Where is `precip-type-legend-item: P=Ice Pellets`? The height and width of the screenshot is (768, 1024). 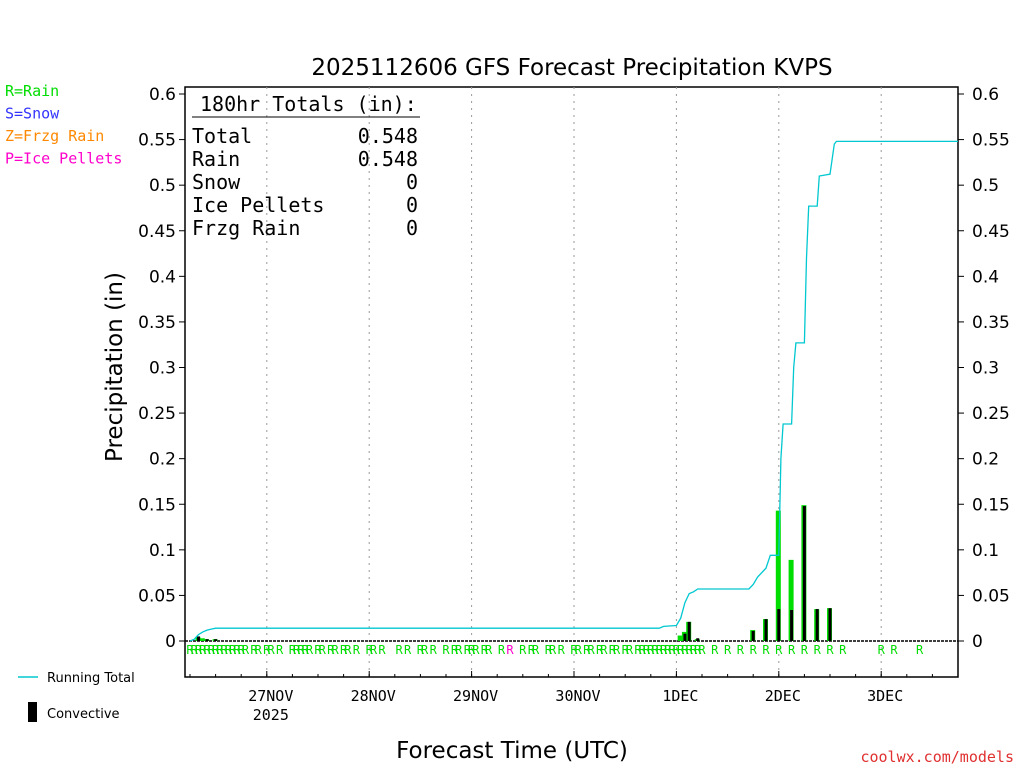
precip-type-legend-item: P=Ice Pellets is located at coordinates (63, 159).